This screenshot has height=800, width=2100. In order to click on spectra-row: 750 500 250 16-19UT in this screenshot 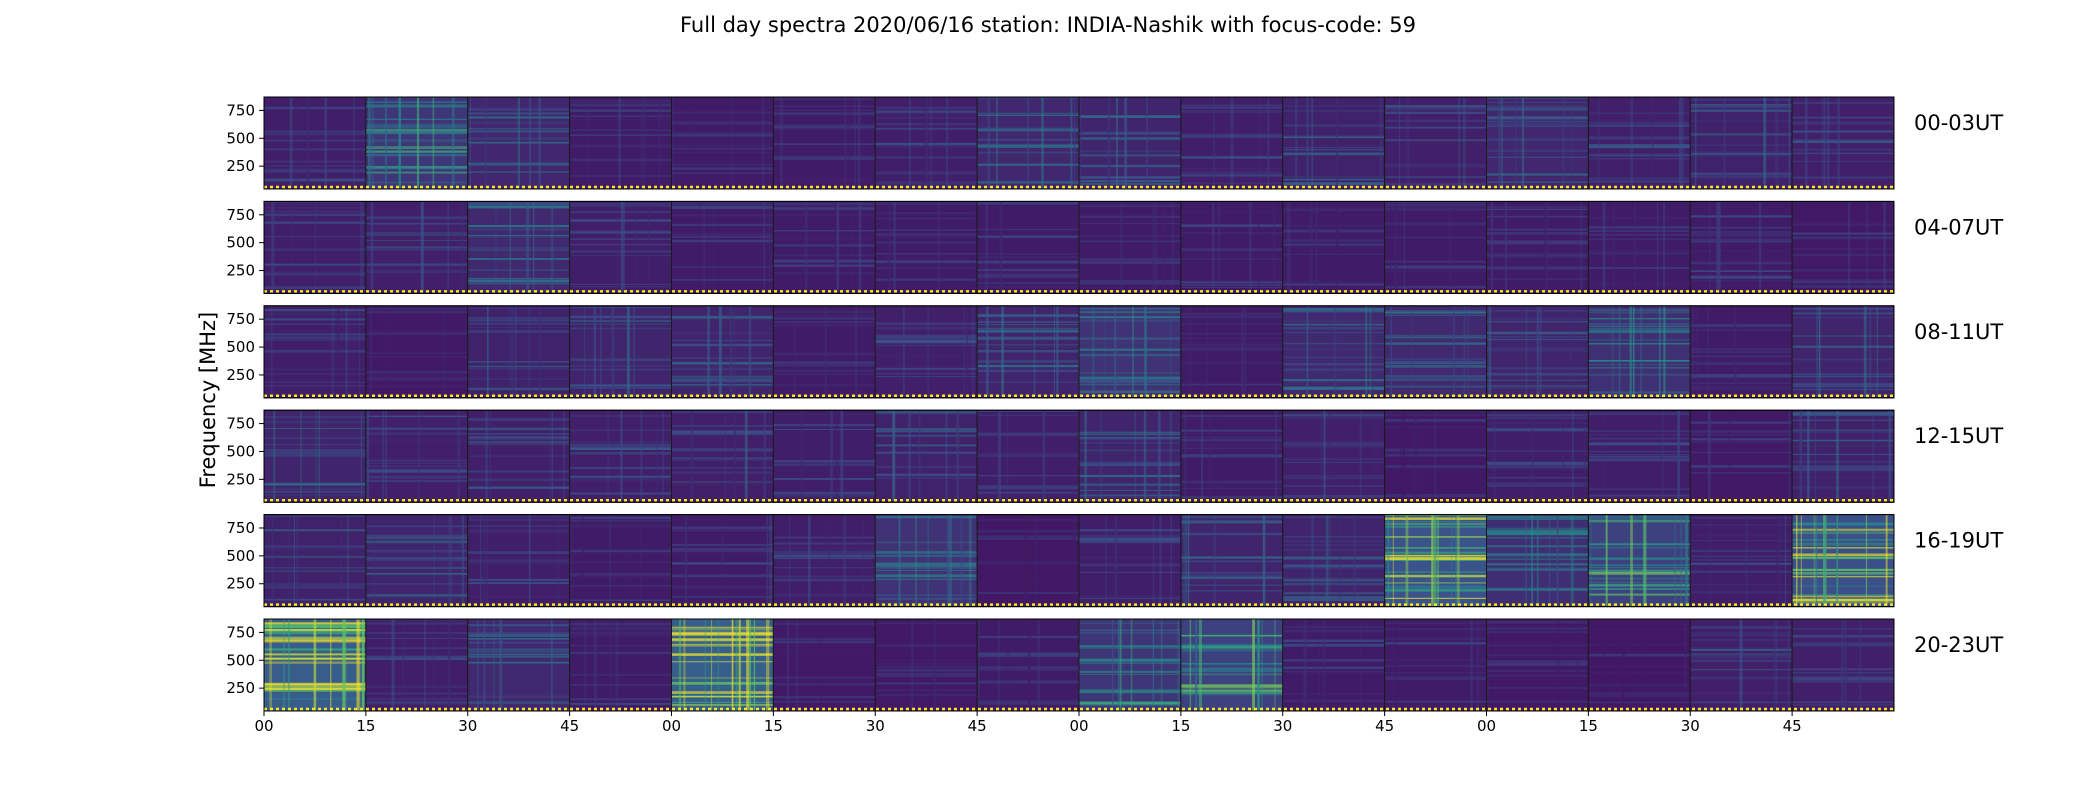, I will do `click(1114, 561)`.